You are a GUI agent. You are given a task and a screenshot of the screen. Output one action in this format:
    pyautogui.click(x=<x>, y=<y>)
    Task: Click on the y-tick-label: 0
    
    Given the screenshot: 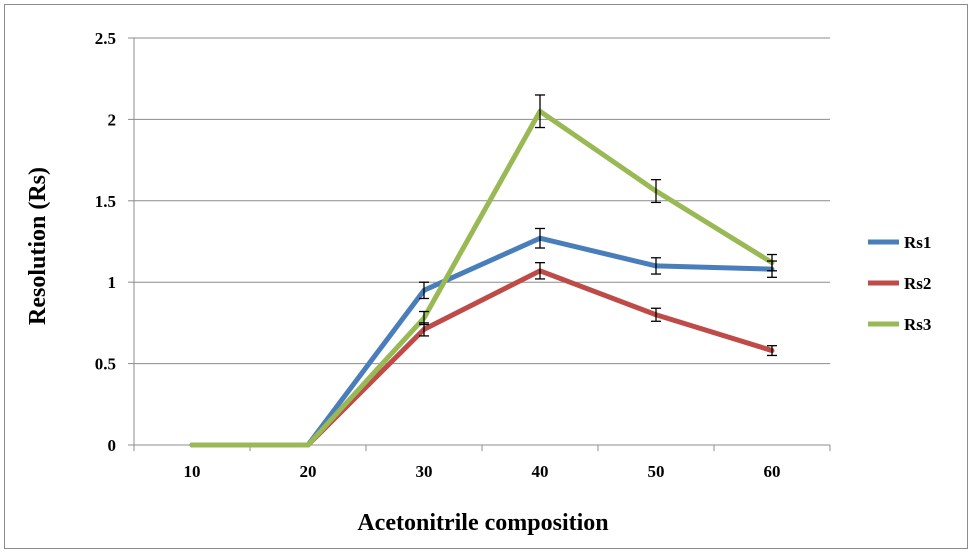 What is the action you would take?
    pyautogui.click(x=112, y=445)
    